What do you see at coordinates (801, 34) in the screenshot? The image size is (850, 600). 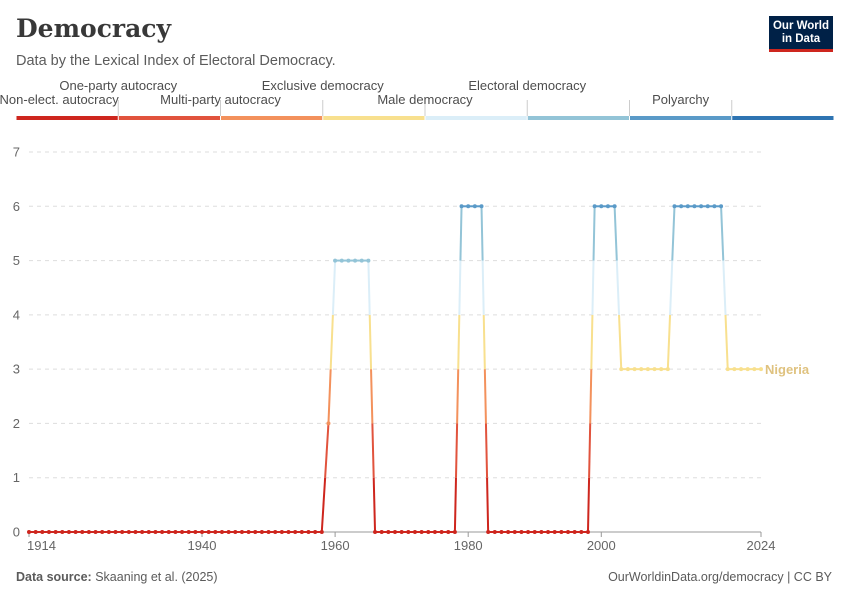 I see `owid-logo: Our World in Data` at bounding box center [801, 34].